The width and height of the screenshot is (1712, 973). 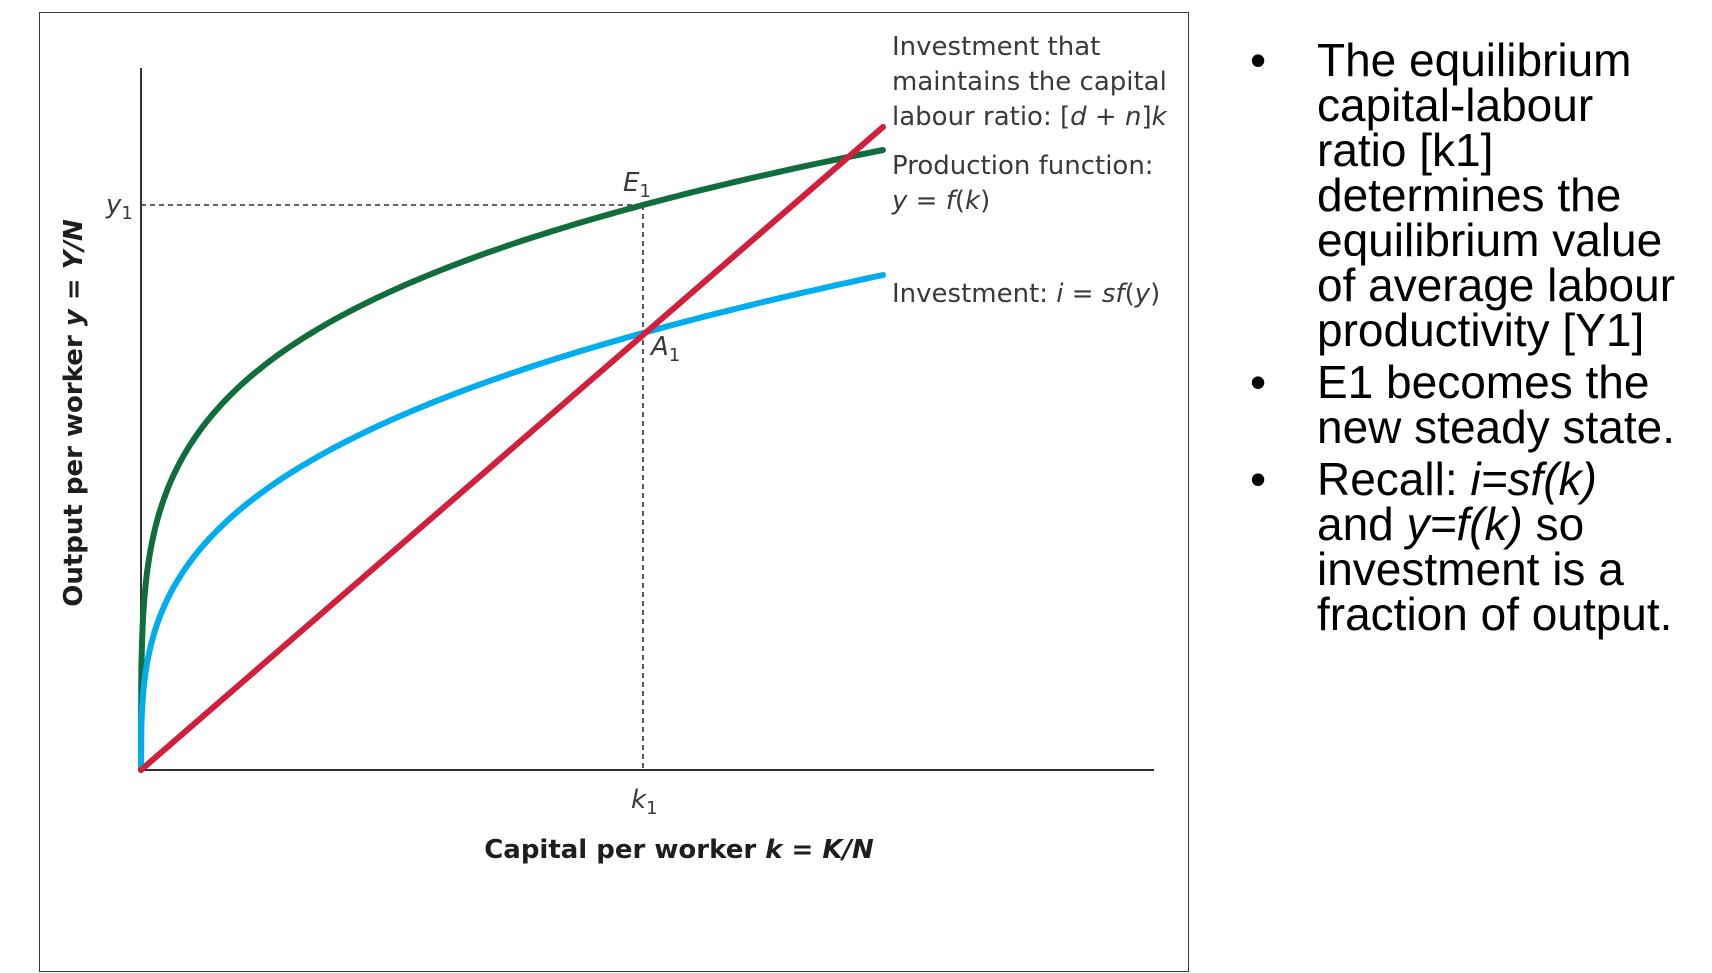 I want to click on bullet-steady-state: • E1 becomes the new steady state., so click(x=1477, y=404).